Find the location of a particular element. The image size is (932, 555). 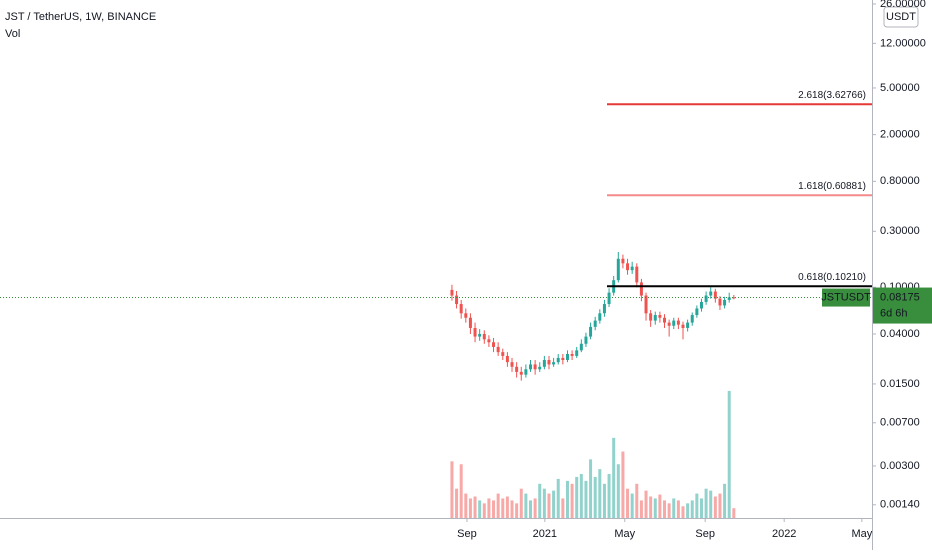

symbol-label: JSTUSDT is located at coordinates (846, 297).